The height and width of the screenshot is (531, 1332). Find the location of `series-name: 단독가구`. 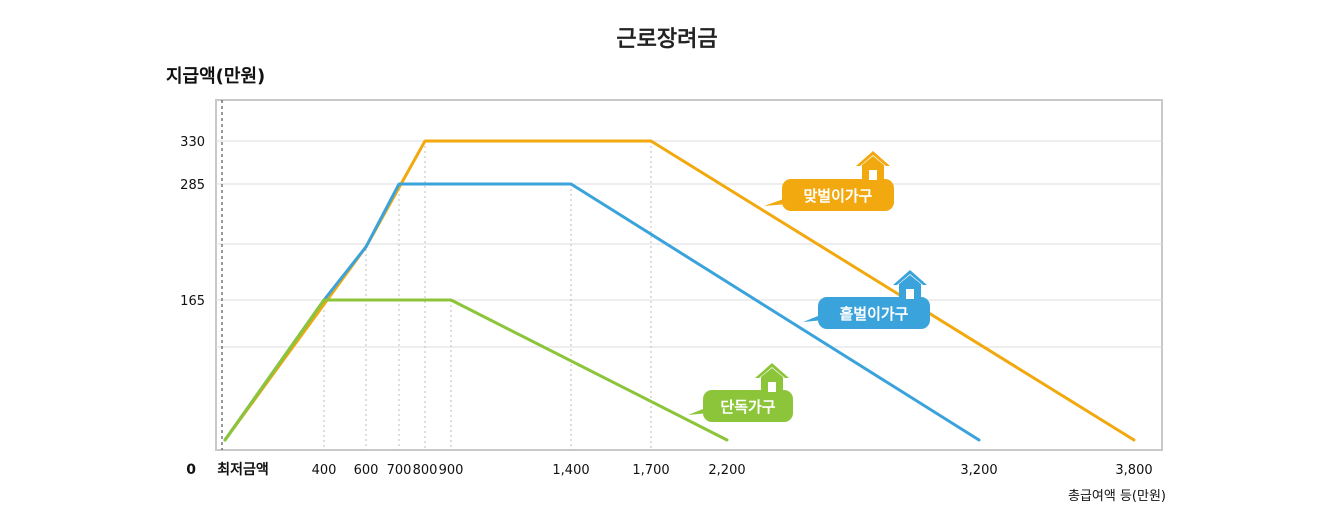

series-name: 단독가구 is located at coordinates (747, 407).